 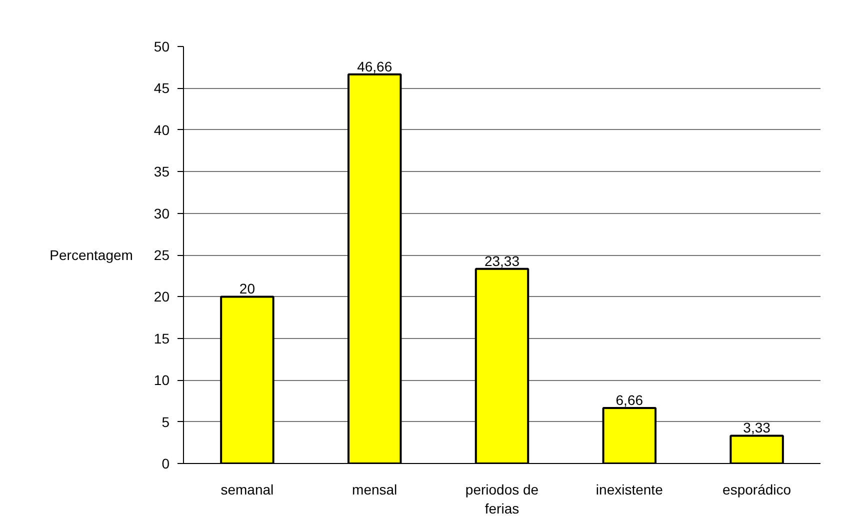 What do you see at coordinates (166, 464) in the screenshot?
I see `y-tick-label: 0` at bounding box center [166, 464].